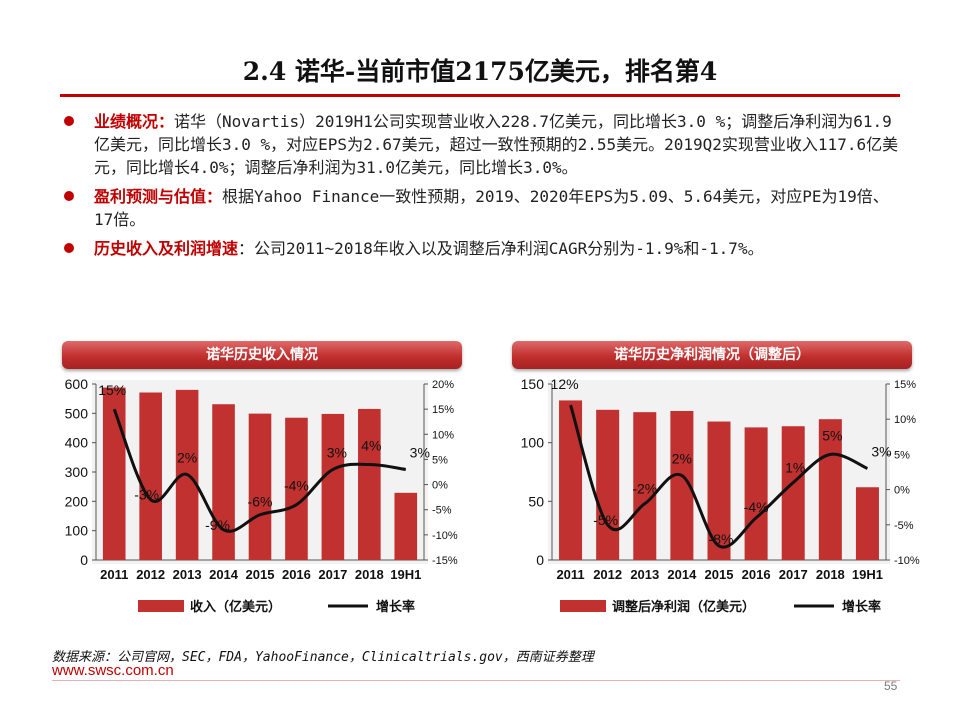 Image resolution: width=960 pixels, height=720 pixels. I want to click on legend-bar-label: 收入（亿美元）, so click(235, 607).